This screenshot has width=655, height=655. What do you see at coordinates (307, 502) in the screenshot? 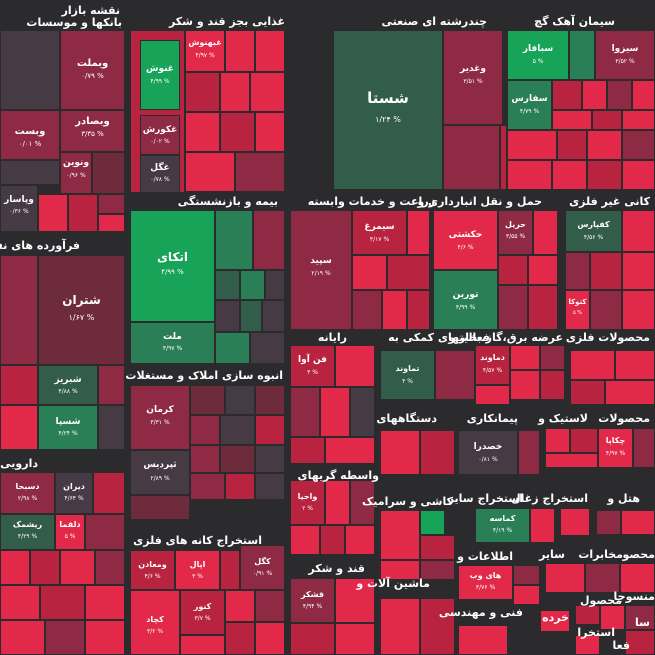
I see `tile: واحیا ۲ %` at bounding box center [307, 502].